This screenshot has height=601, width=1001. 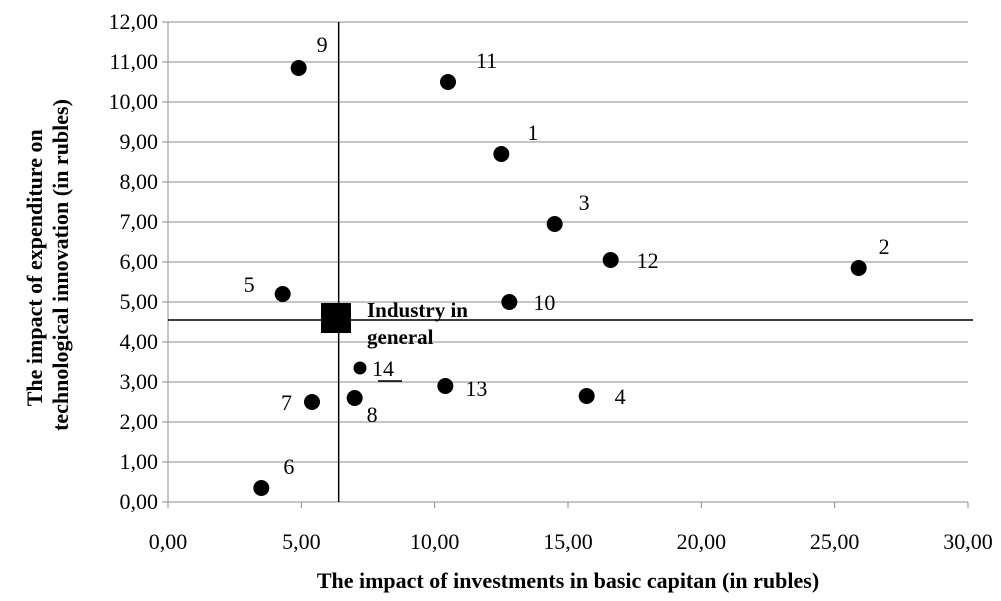 I want to click on industry-marker, so click(x=336, y=318).